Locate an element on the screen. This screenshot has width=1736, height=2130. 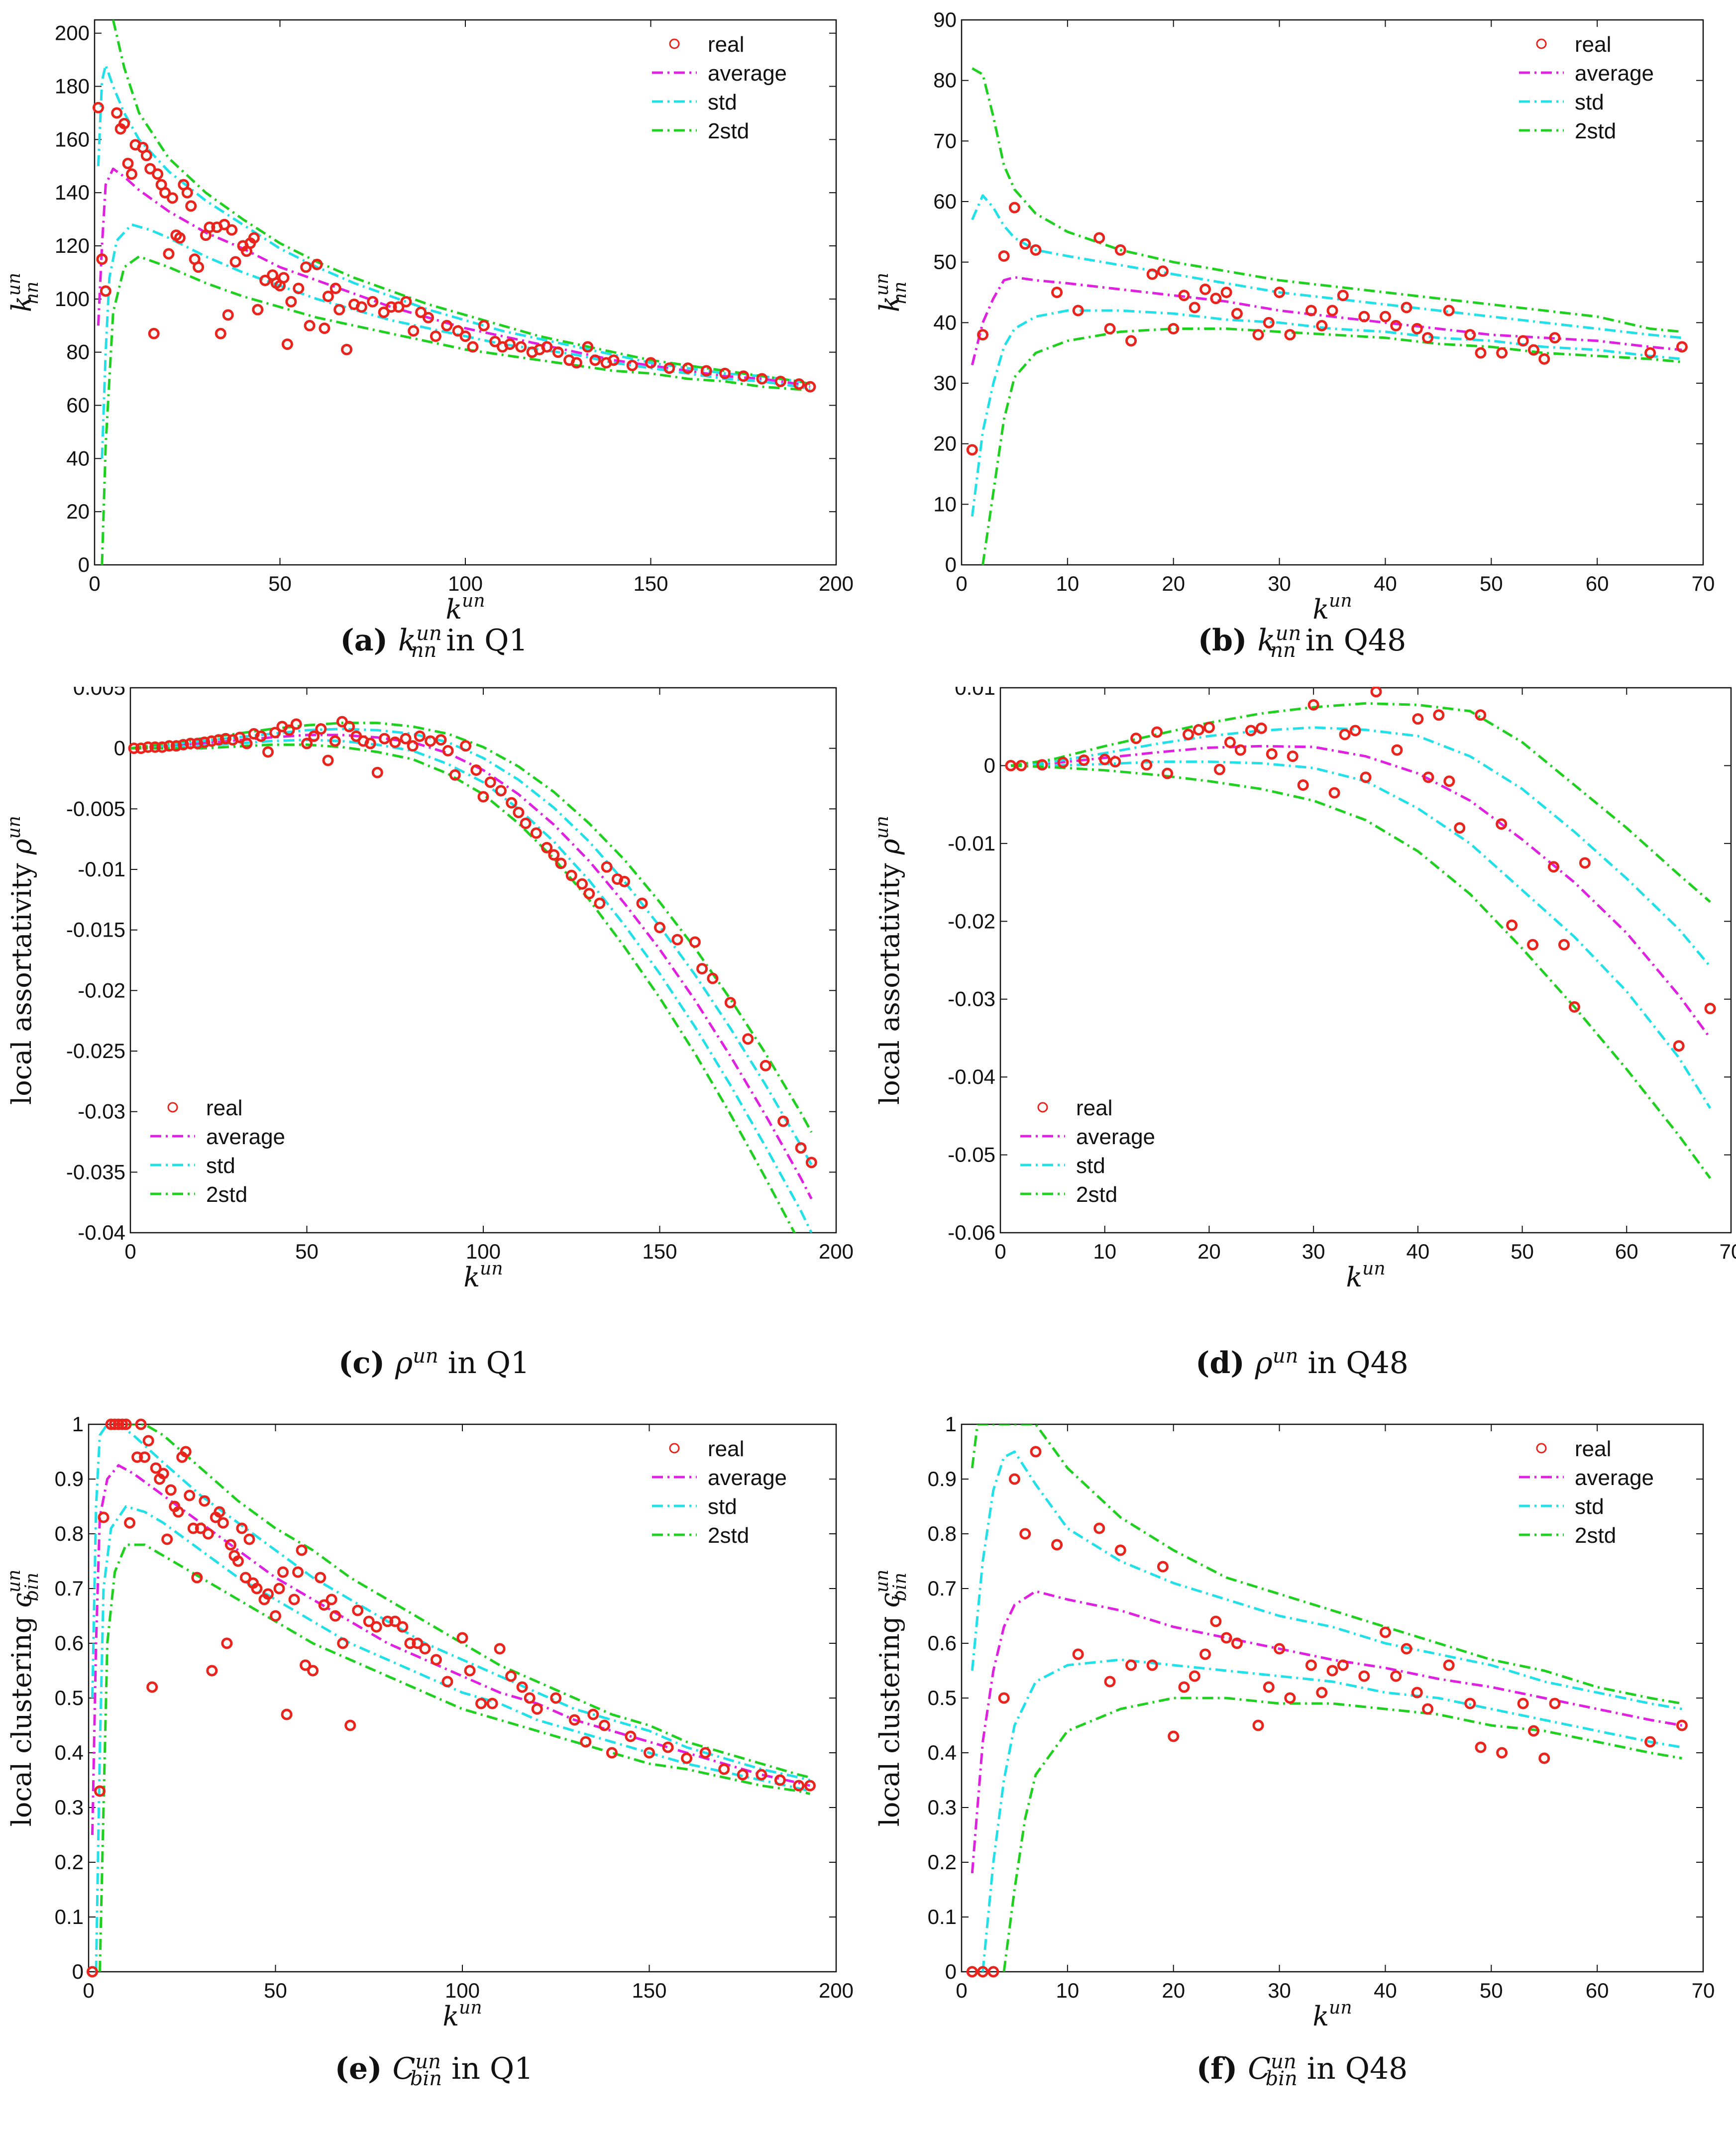
x-axis-label: kun is located at coordinates (462, 2015).